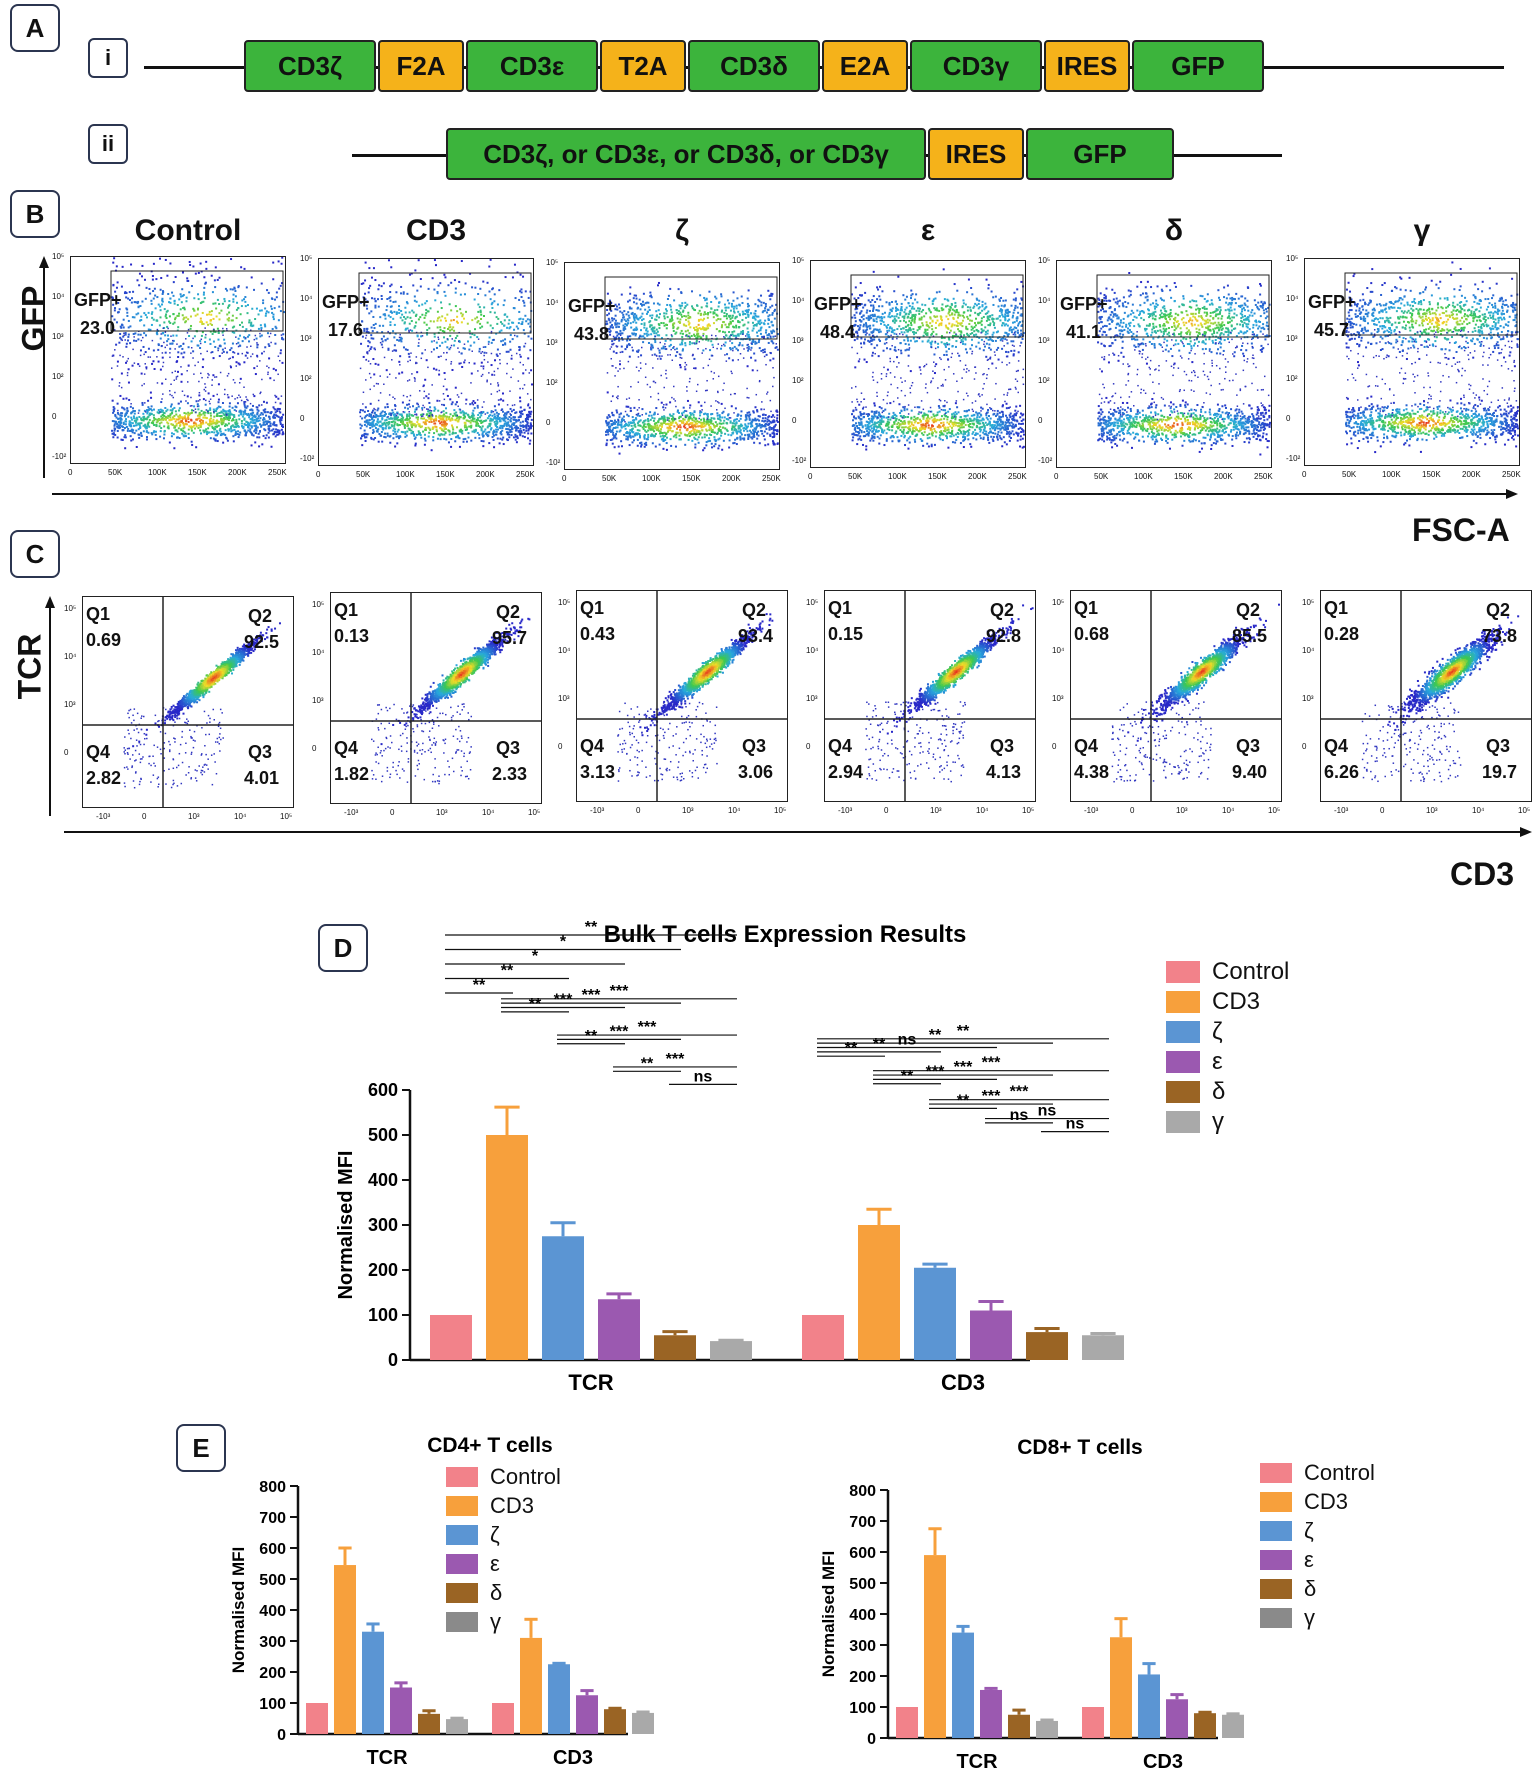 The image size is (1537, 1774). Describe the element at coordinates (930, 696) in the screenshot. I see `panel-c-flow-plot` at that location.